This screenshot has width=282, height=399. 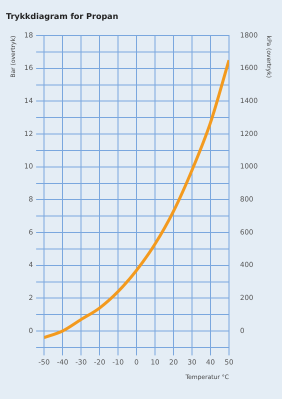 I want to click on chart-title: Trykkdiagram for Propan, so click(x=62, y=16).